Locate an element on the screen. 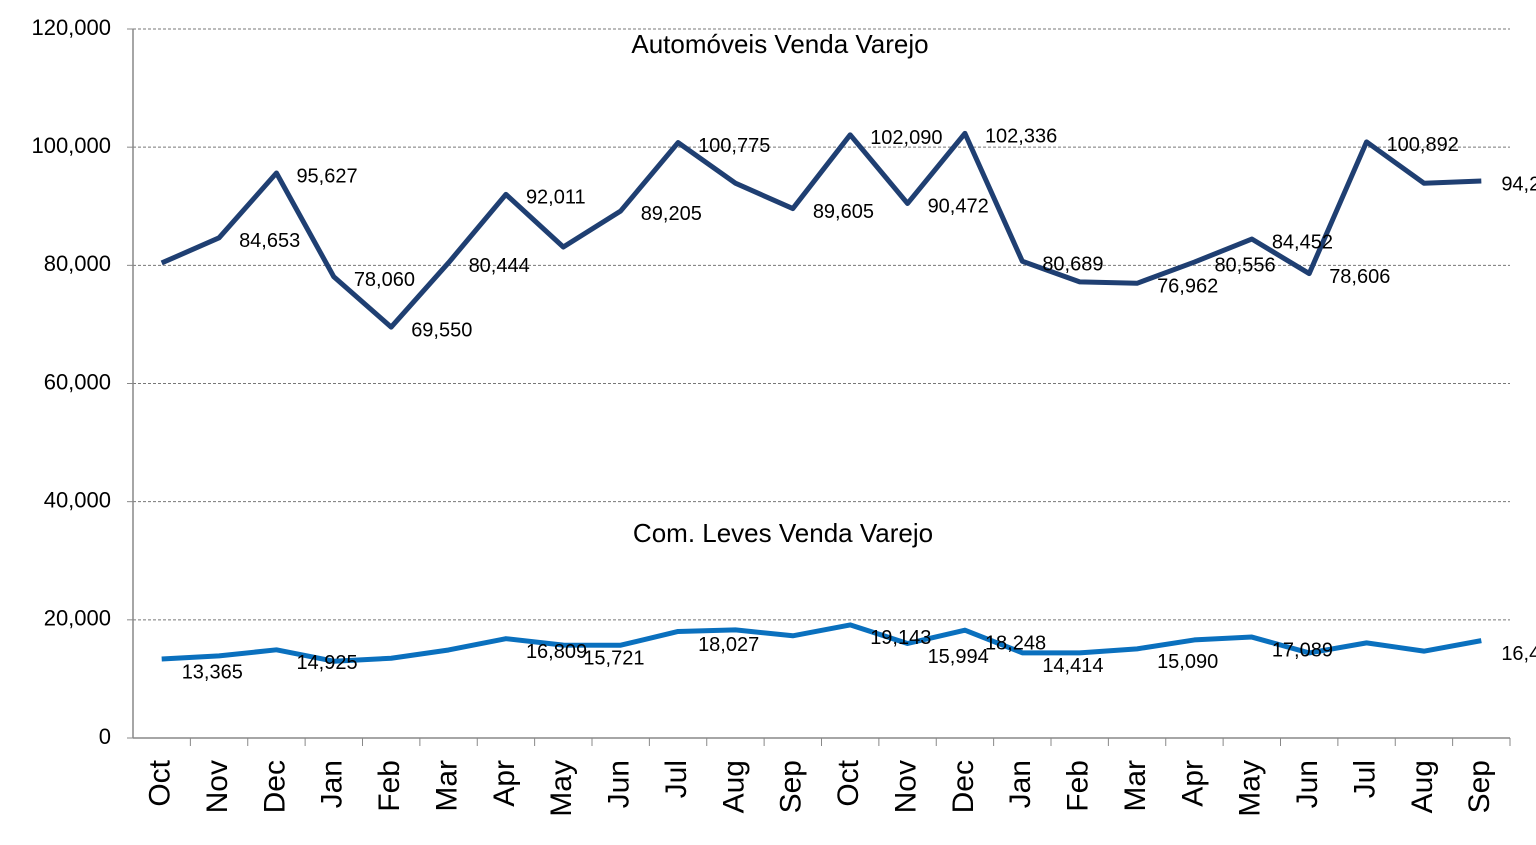  y-tick-label: 120,000 is located at coordinates (71, 27).